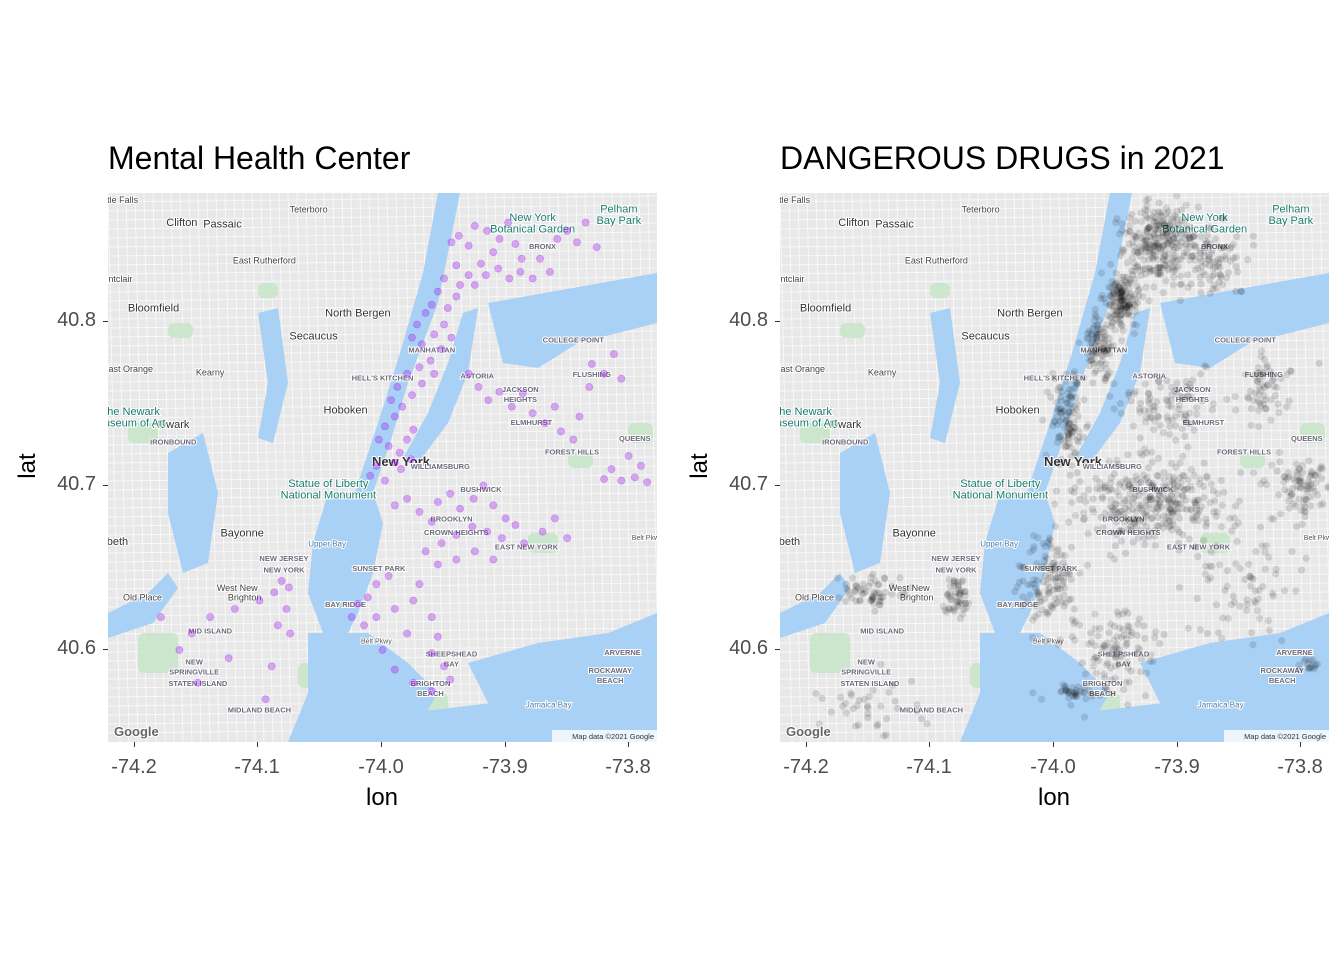  What do you see at coordinates (1002, 158) in the screenshot?
I see `chart-title: DANGEROUS DRUGS in 2021` at bounding box center [1002, 158].